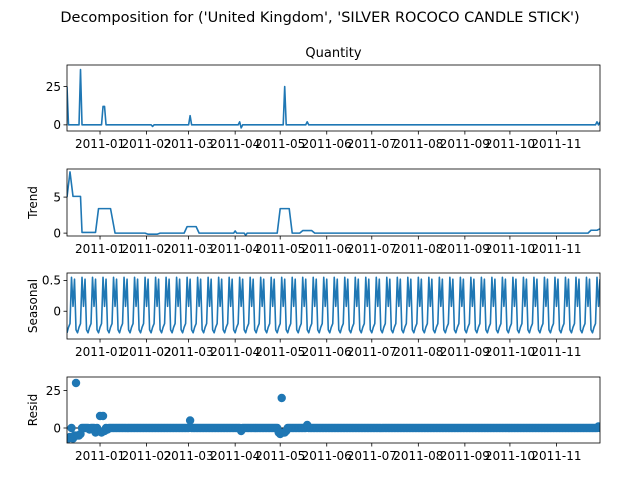 This screenshot has height=480, width=640. I want to click on y-axis-label: Trend, so click(33, 203).